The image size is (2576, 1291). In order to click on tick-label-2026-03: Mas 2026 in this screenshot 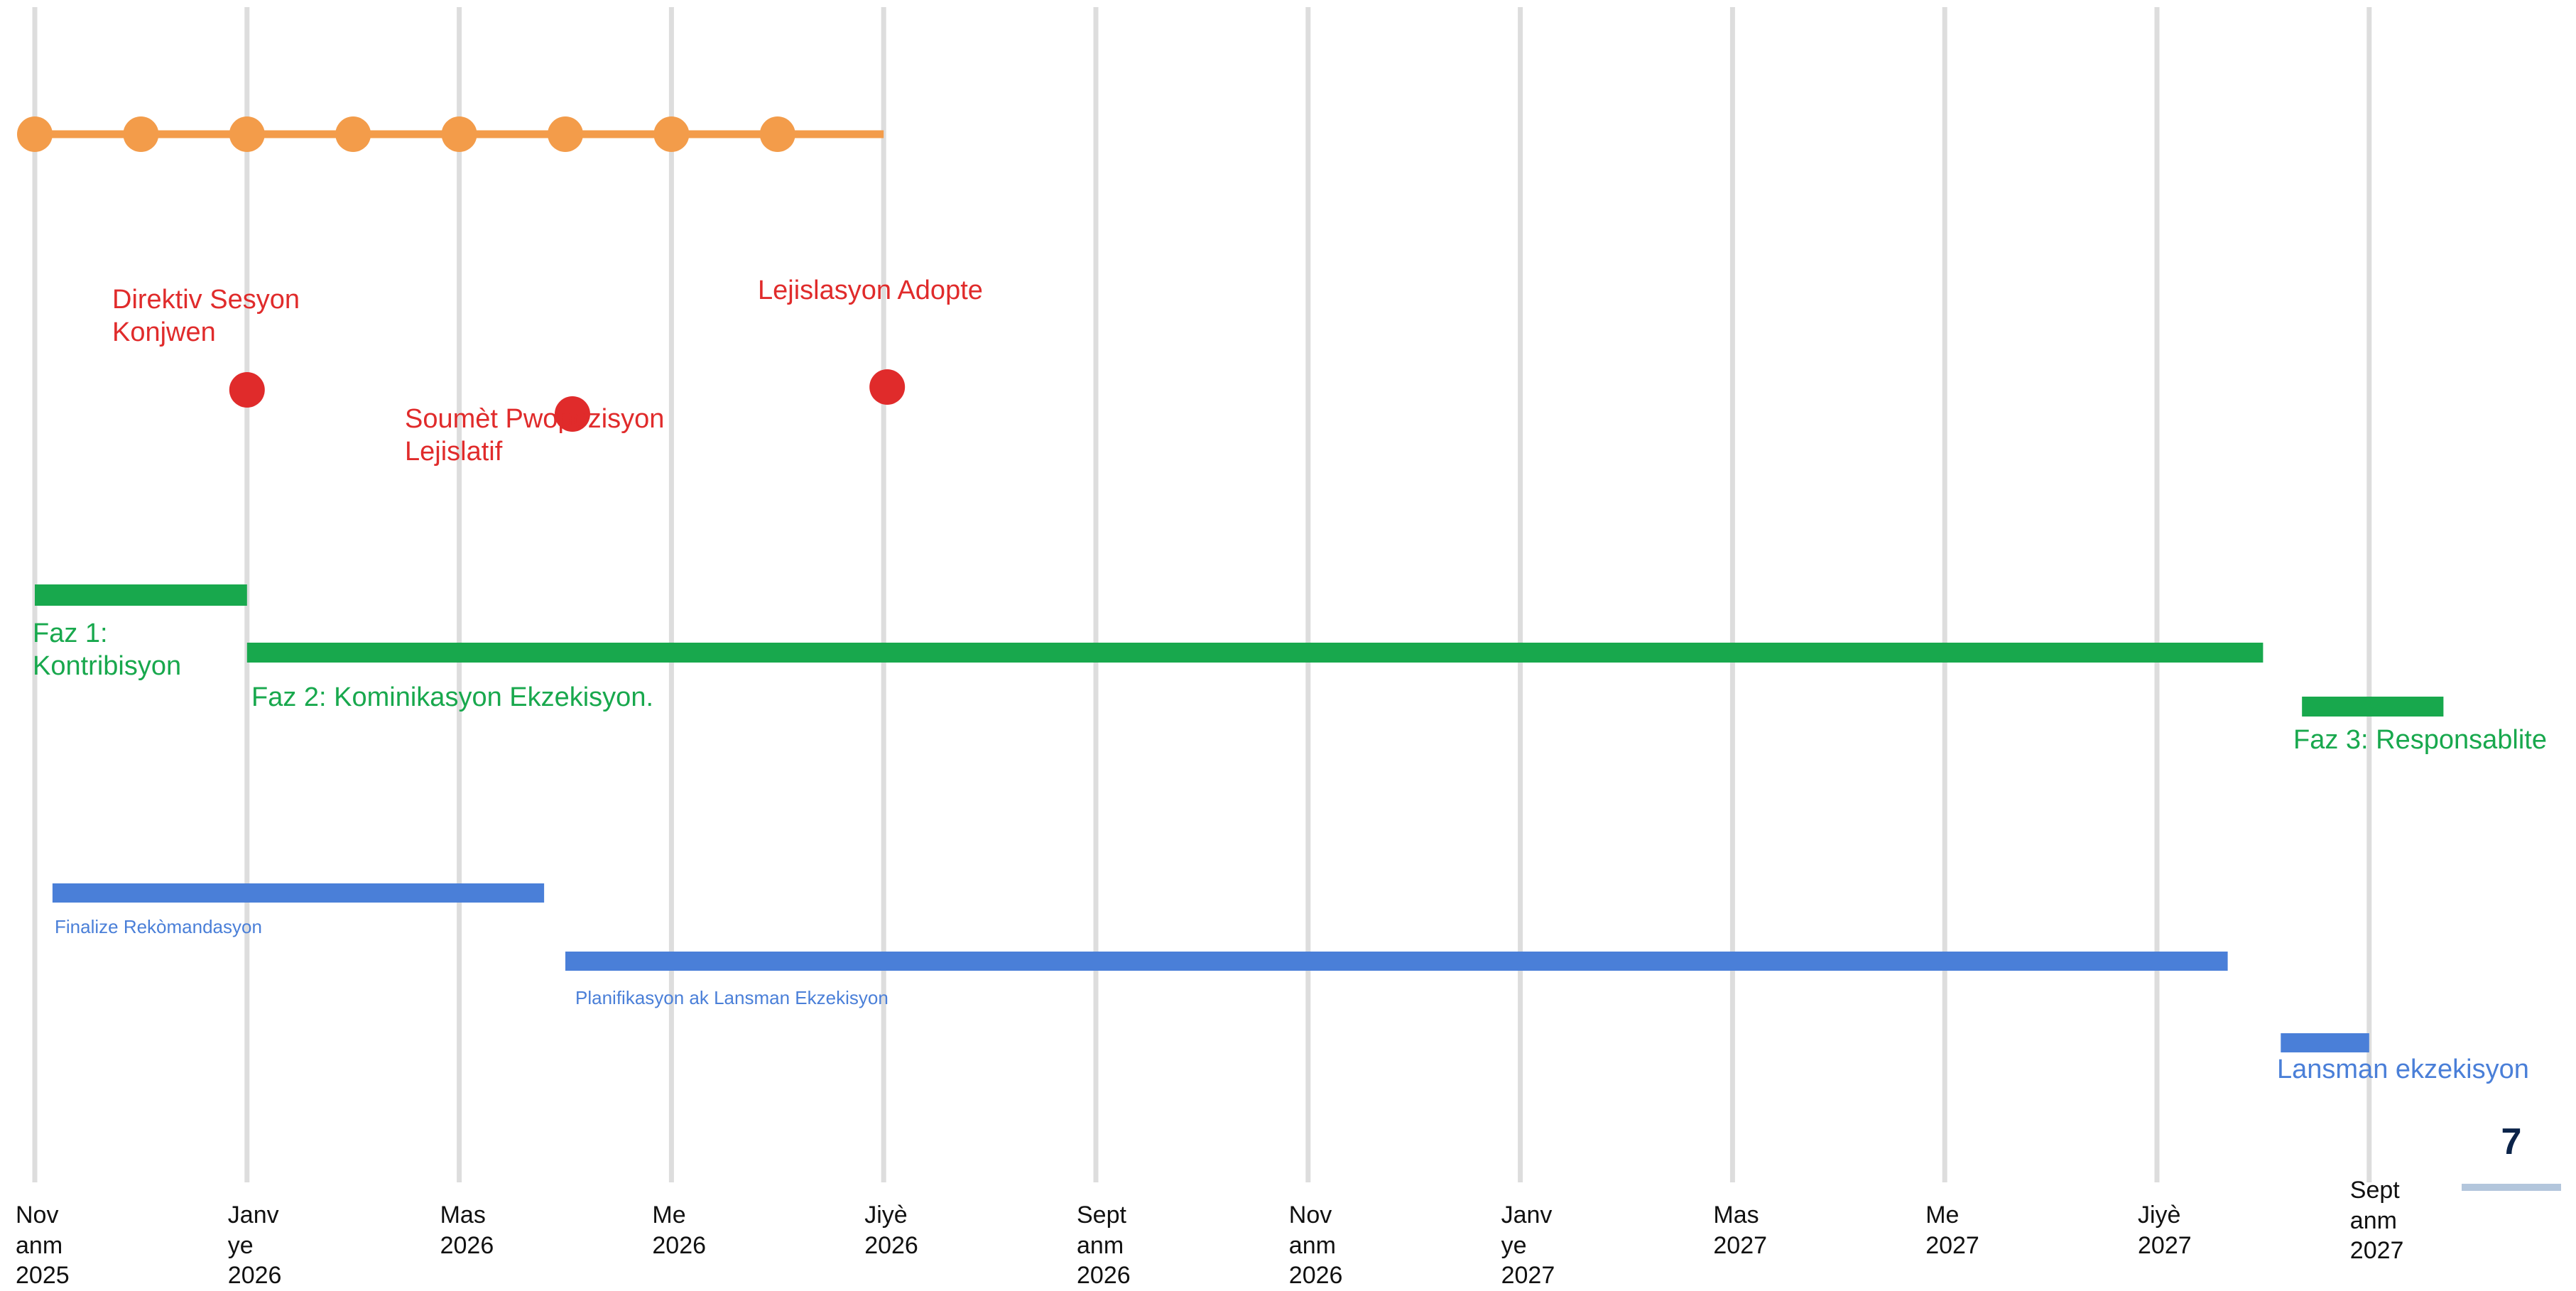, I will do `click(467, 1230)`.